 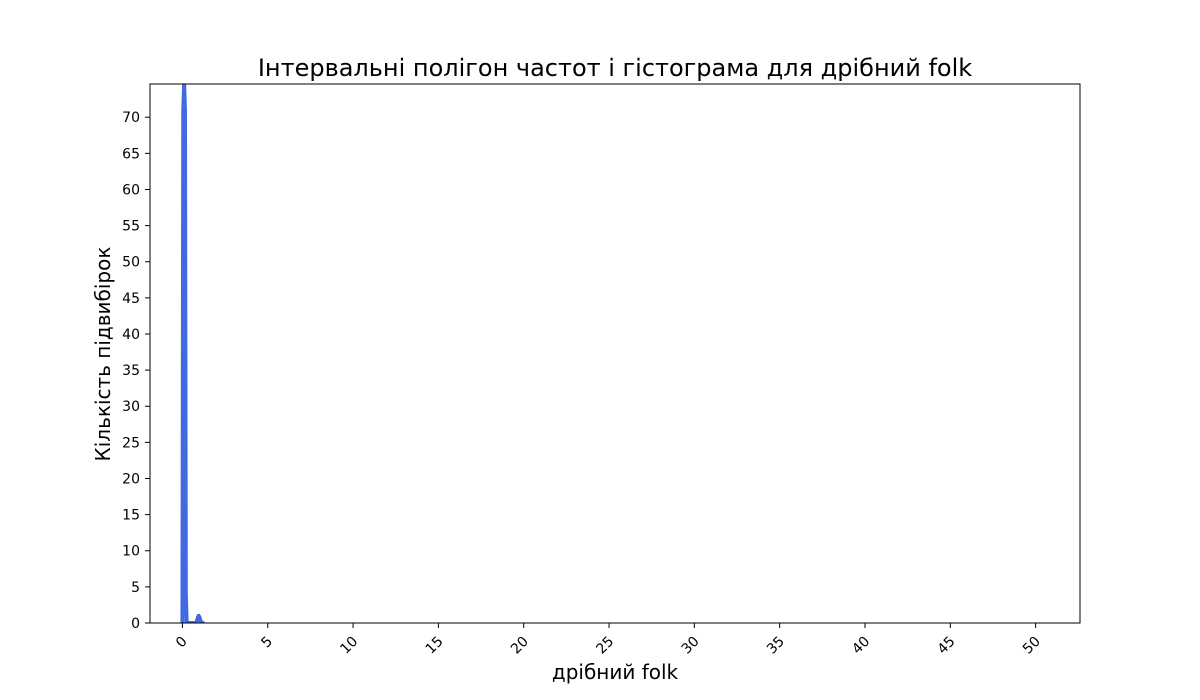 What do you see at coordinates (131, 443) in the screenshot?
I see `y-tick-label: 25` at bounding box center [131, 443].